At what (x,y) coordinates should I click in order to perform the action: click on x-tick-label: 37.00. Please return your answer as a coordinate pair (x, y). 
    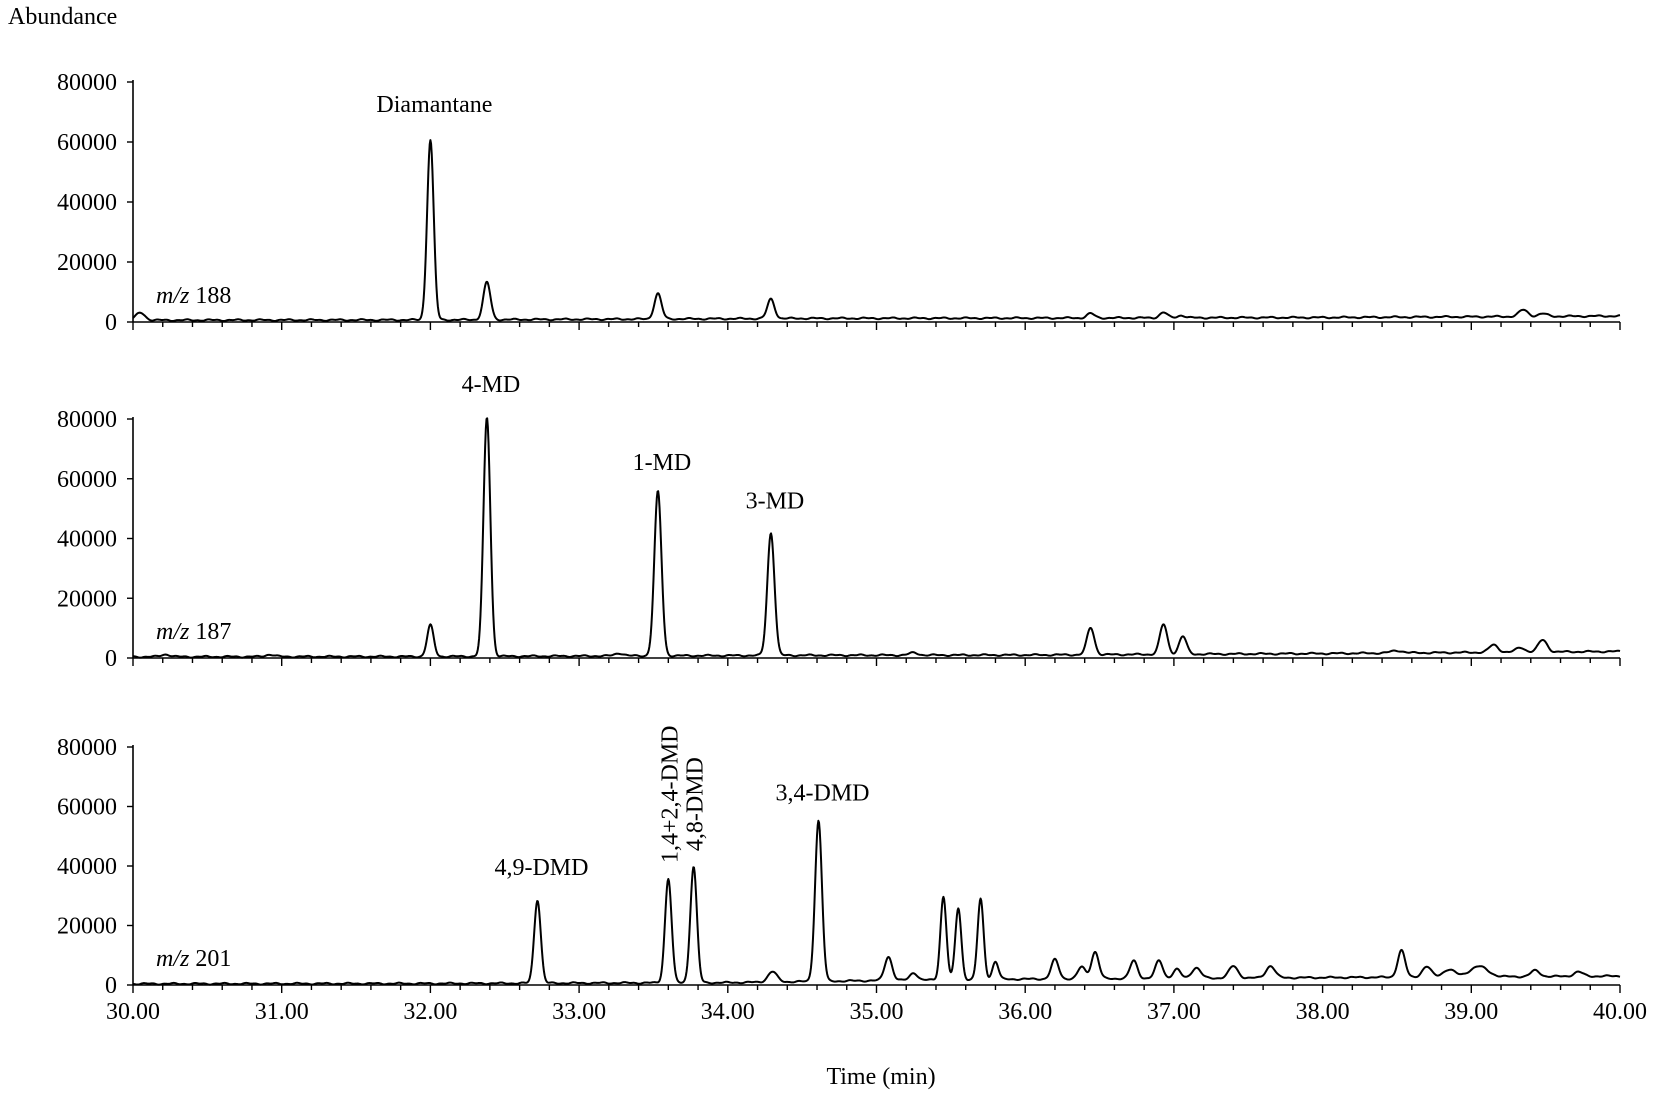
    Looking at the image, I should click on (1174, 1012).